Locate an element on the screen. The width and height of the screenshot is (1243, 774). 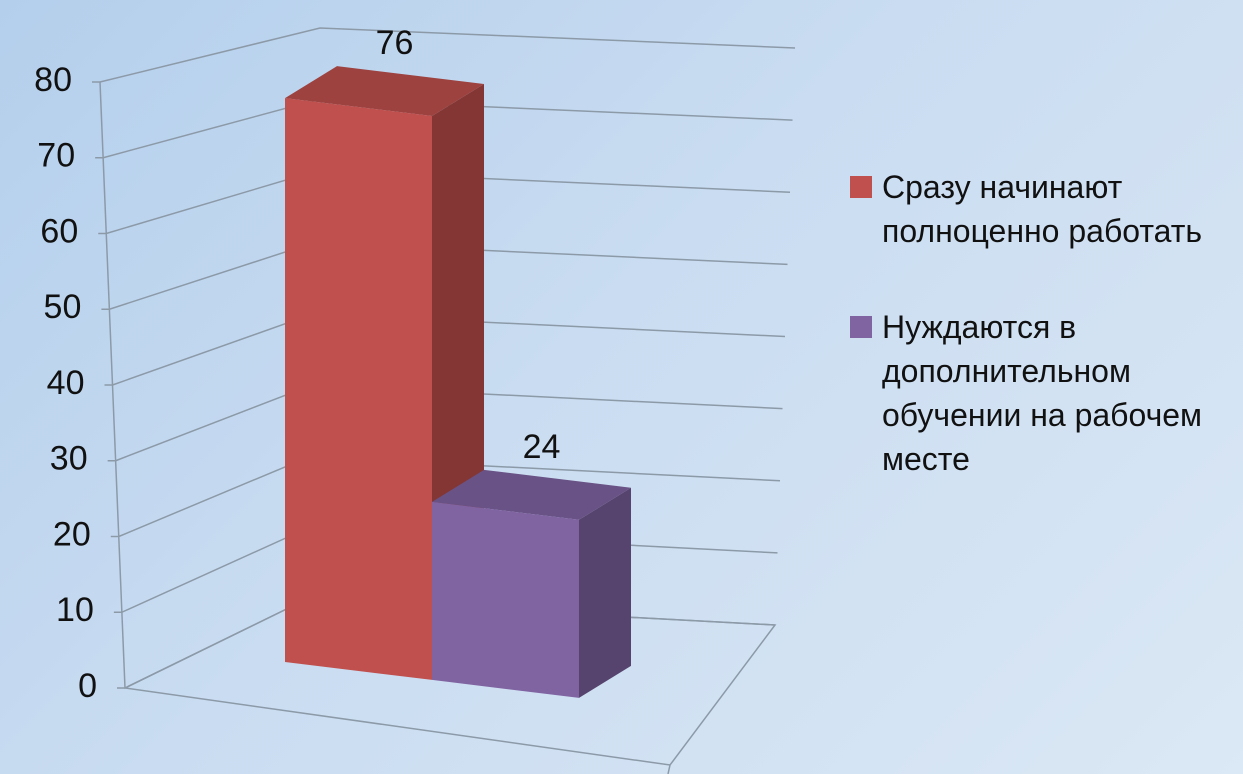
grid-line is located at coordinates (447, 55).